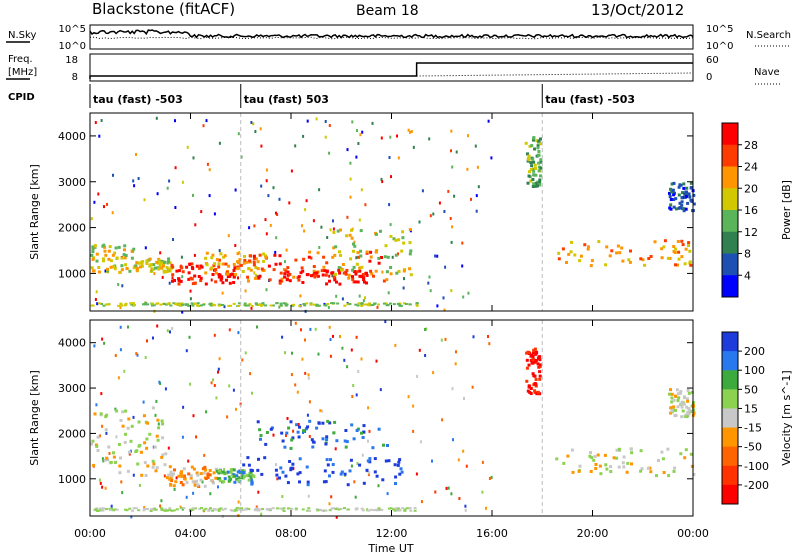  I want to click on nave-label: Nave, so click(767, 72).